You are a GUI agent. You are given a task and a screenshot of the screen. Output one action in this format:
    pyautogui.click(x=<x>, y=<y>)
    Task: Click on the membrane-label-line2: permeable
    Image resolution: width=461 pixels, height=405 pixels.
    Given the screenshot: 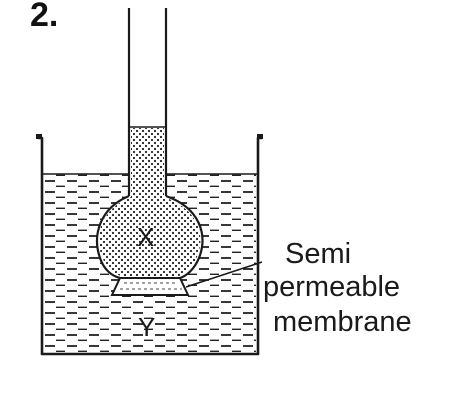 What is the action you would take?
    pyautogui.click(x=332, y=287)
    